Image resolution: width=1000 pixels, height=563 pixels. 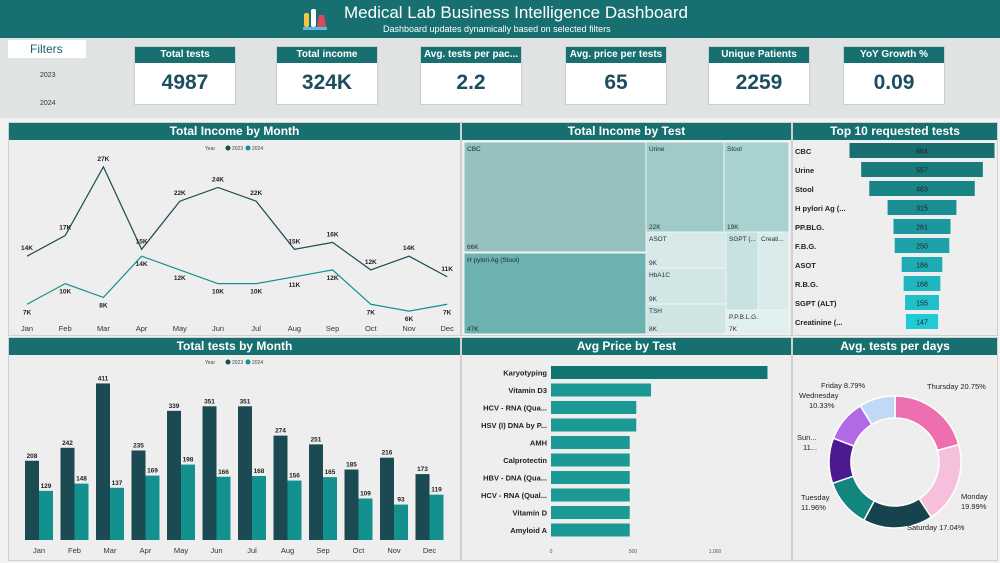 I want to click on bar-value-label: 168, so click(x=259, y=471).